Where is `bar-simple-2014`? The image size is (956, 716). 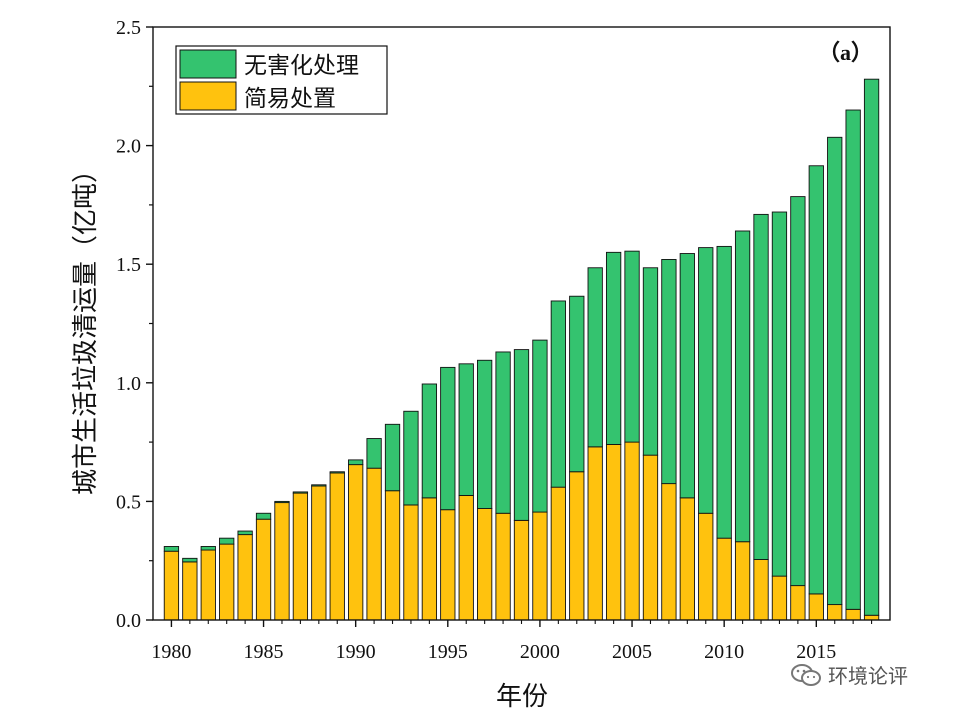 bar-simple-2014 is located at coordinates (798, 603).